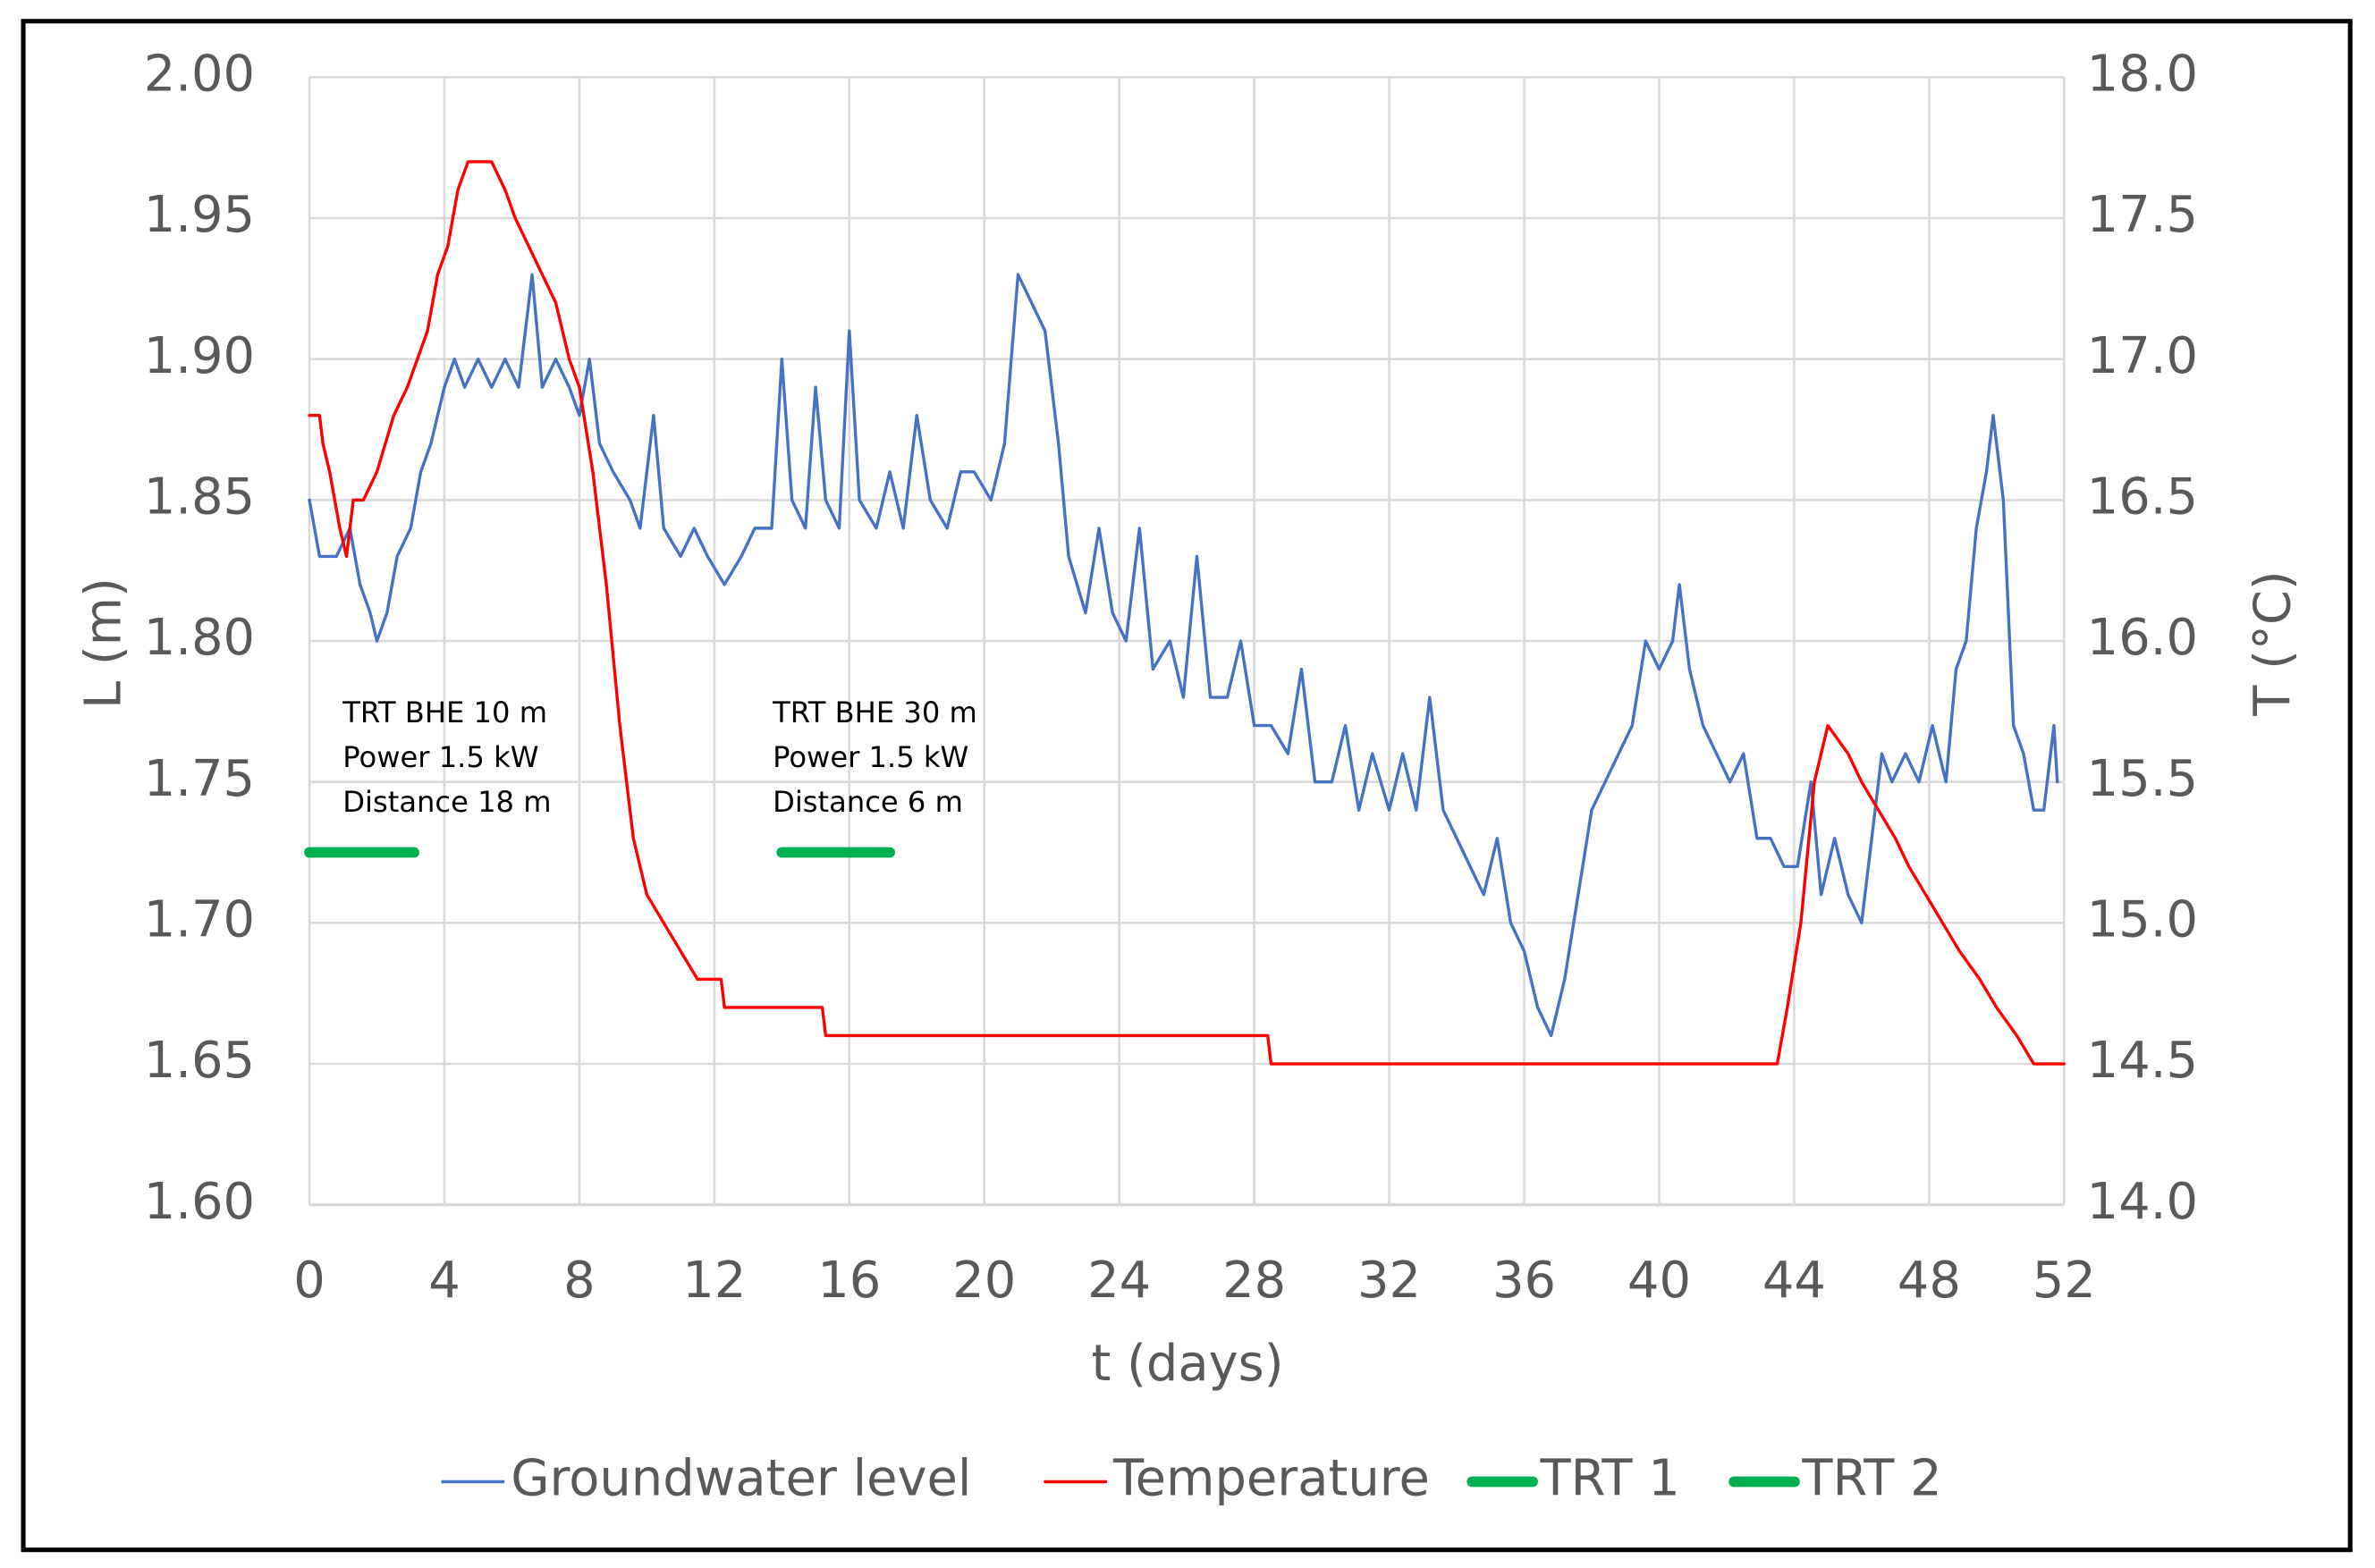  I want to click on x-tick-label: 52, so click(2064, 1281).